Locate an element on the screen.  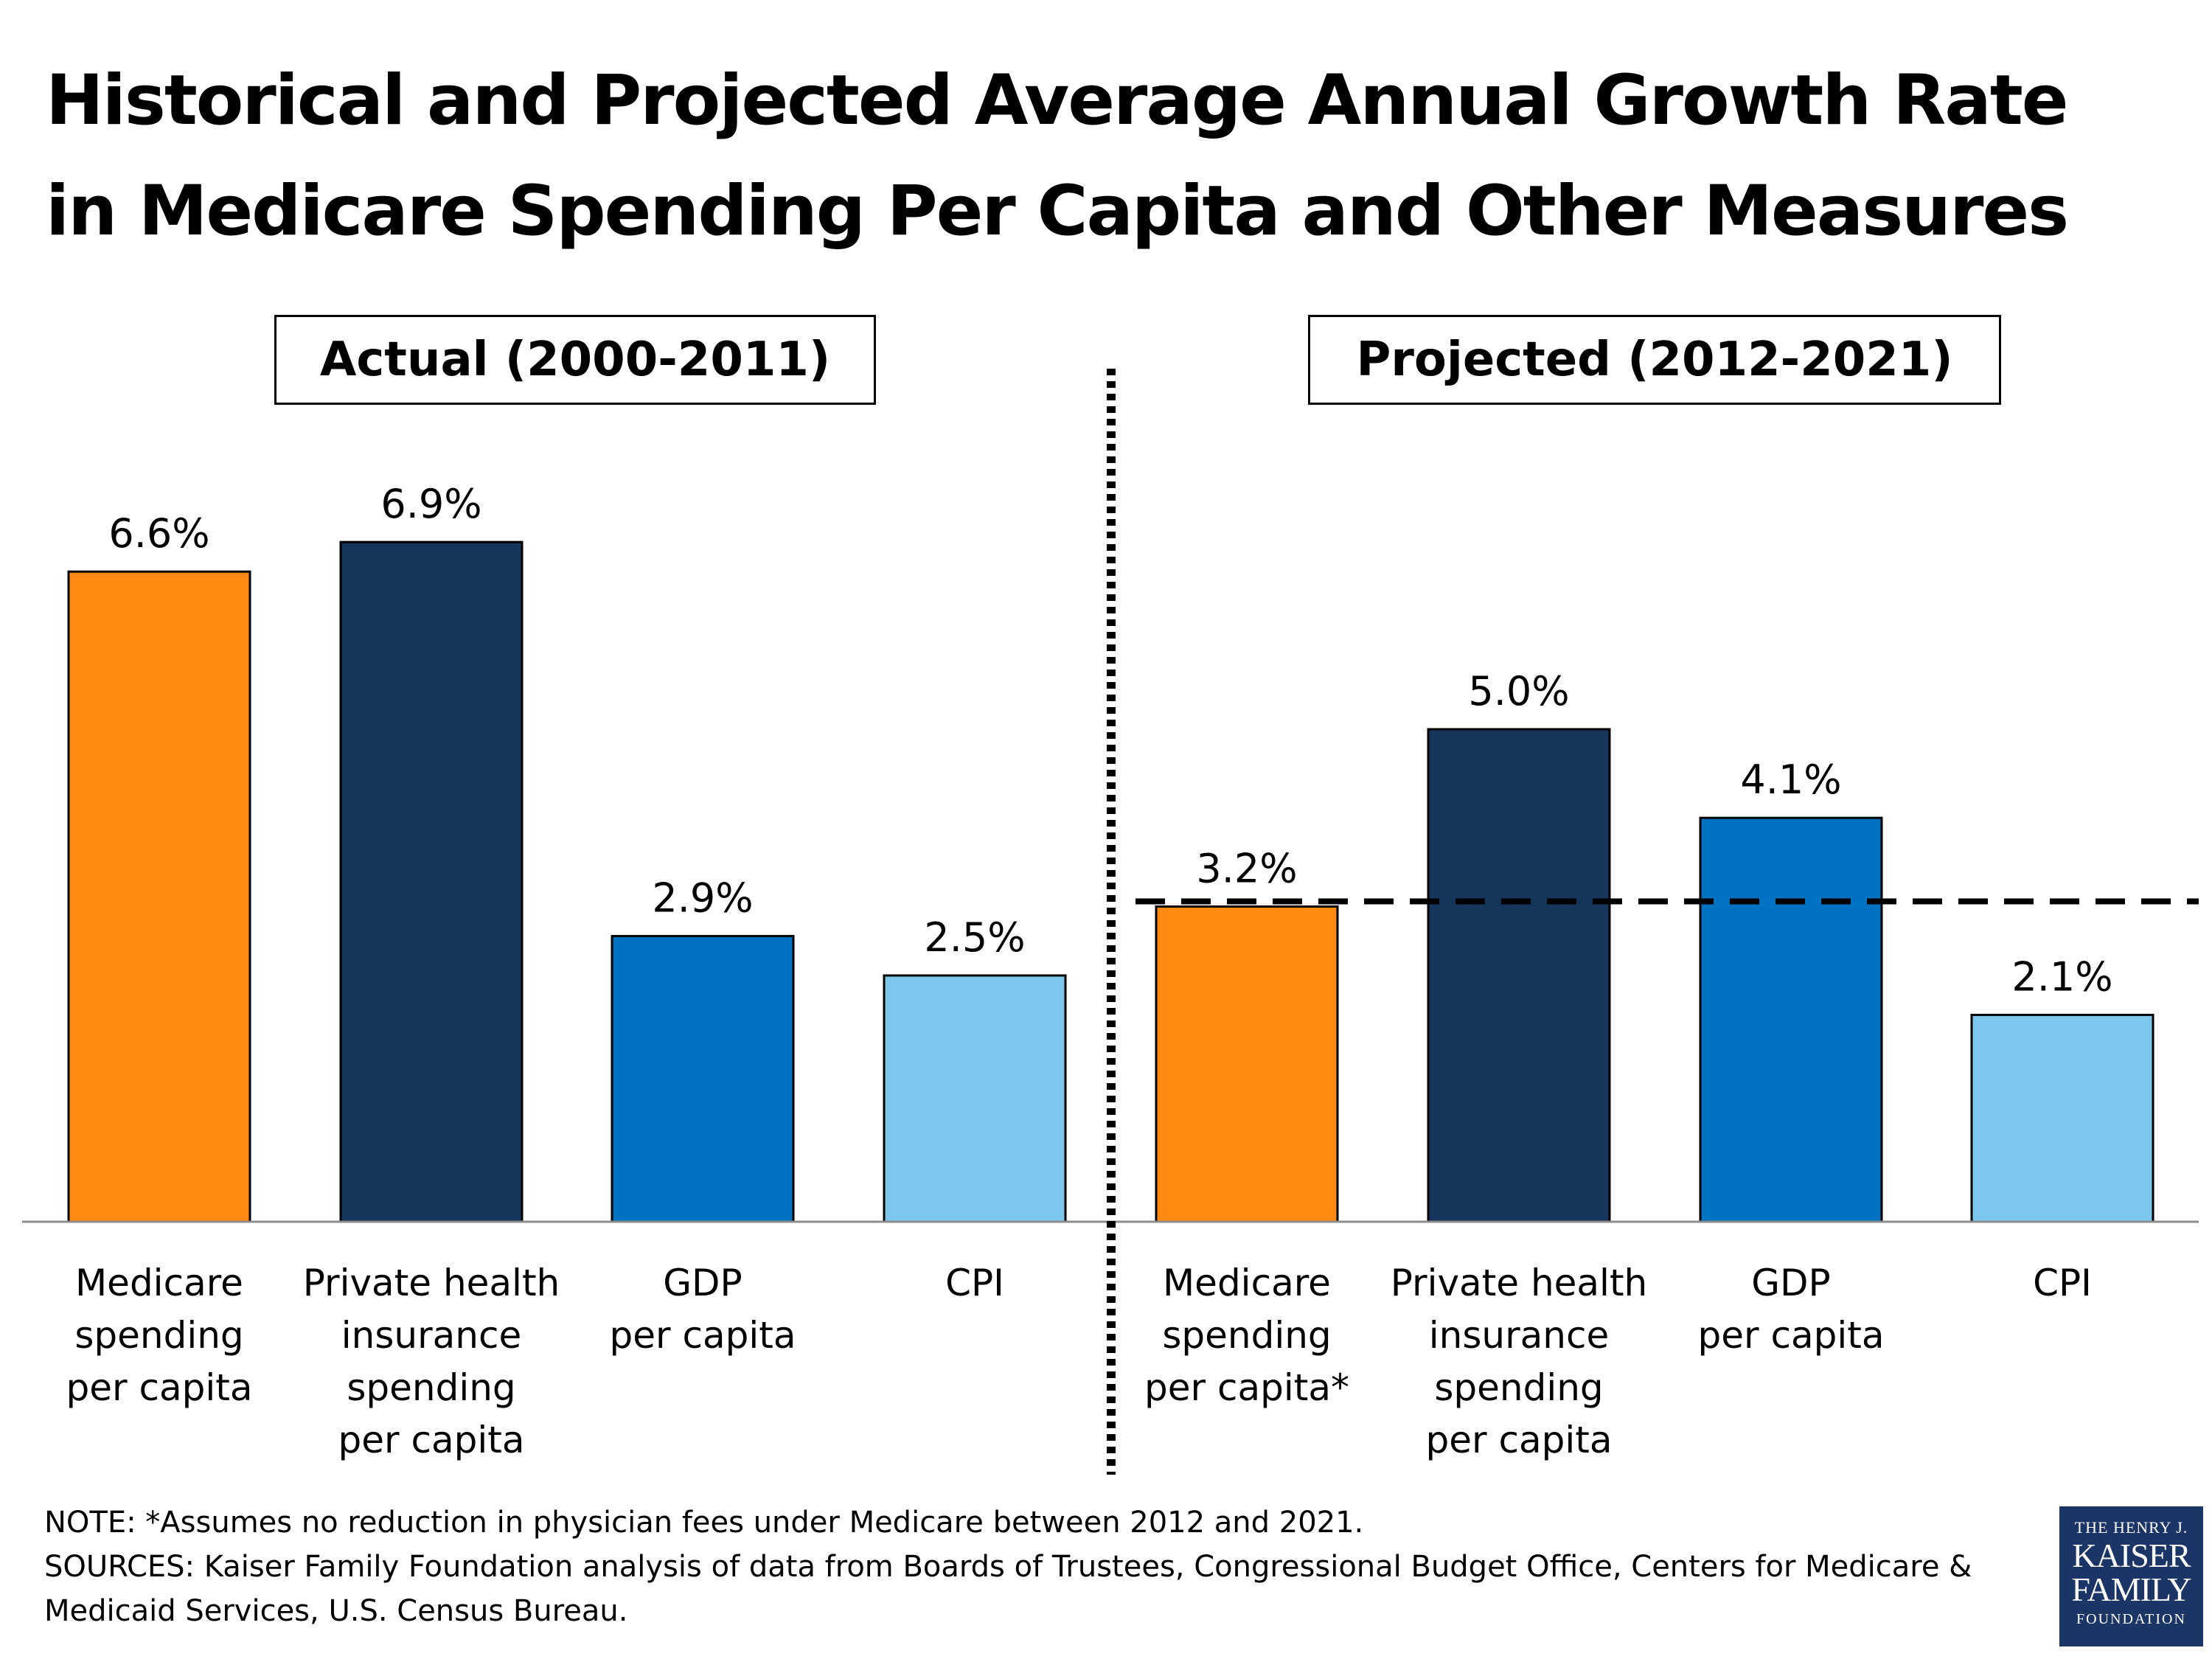
kaiser-family-foundation-logo: THE HENRY J. KAISER FAMILY FOUNDATION is located at coordinates (2131, 1576).